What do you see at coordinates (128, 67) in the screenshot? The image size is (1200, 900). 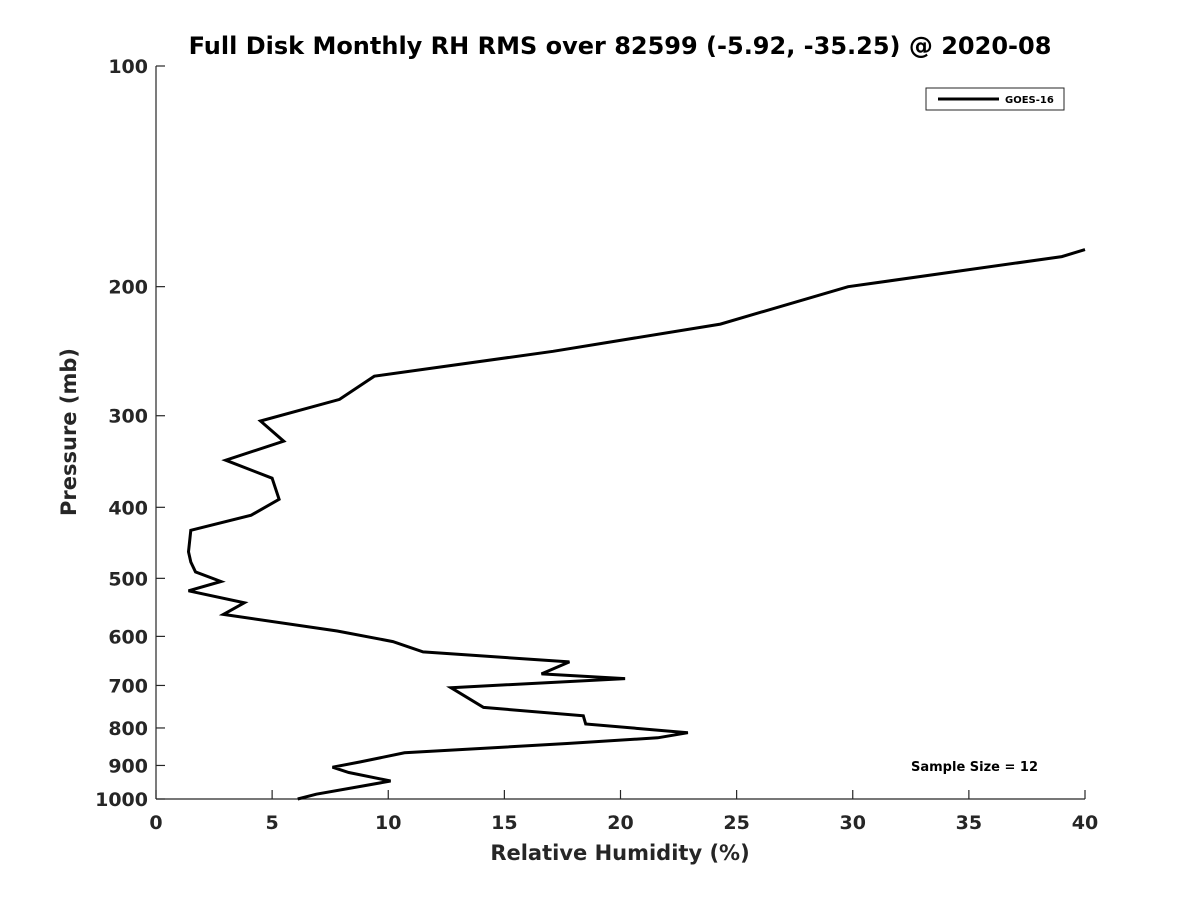 I see `y-tick-label: 100` at bounding box center [128, 67].